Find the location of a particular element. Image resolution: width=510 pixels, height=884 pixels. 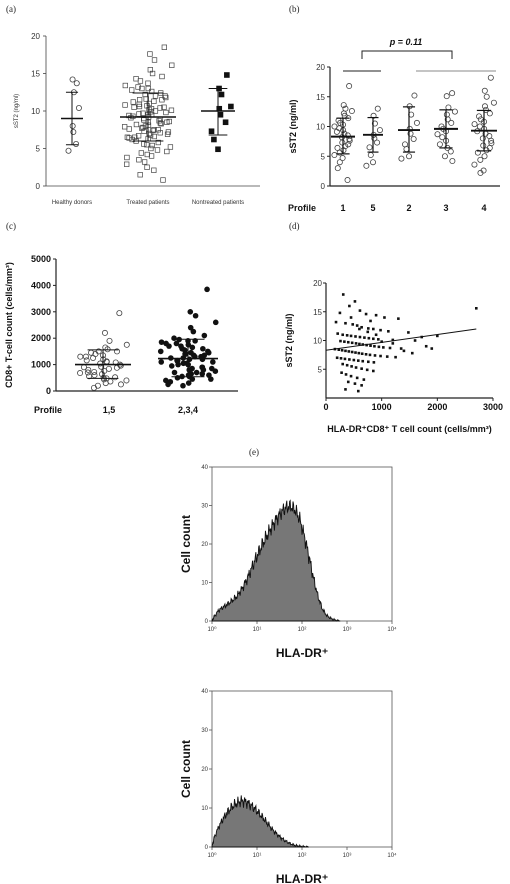

x-axis-label: HLA-DR⁺ is located at coordinates (302, 878).